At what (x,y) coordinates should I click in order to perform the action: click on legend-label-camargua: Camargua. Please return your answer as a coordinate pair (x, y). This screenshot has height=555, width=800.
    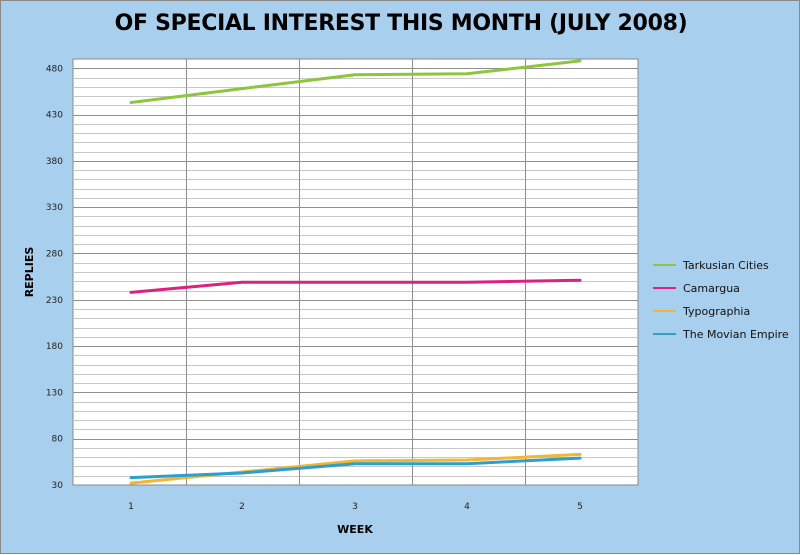
    Looking at the image, I should click on (711, 288).